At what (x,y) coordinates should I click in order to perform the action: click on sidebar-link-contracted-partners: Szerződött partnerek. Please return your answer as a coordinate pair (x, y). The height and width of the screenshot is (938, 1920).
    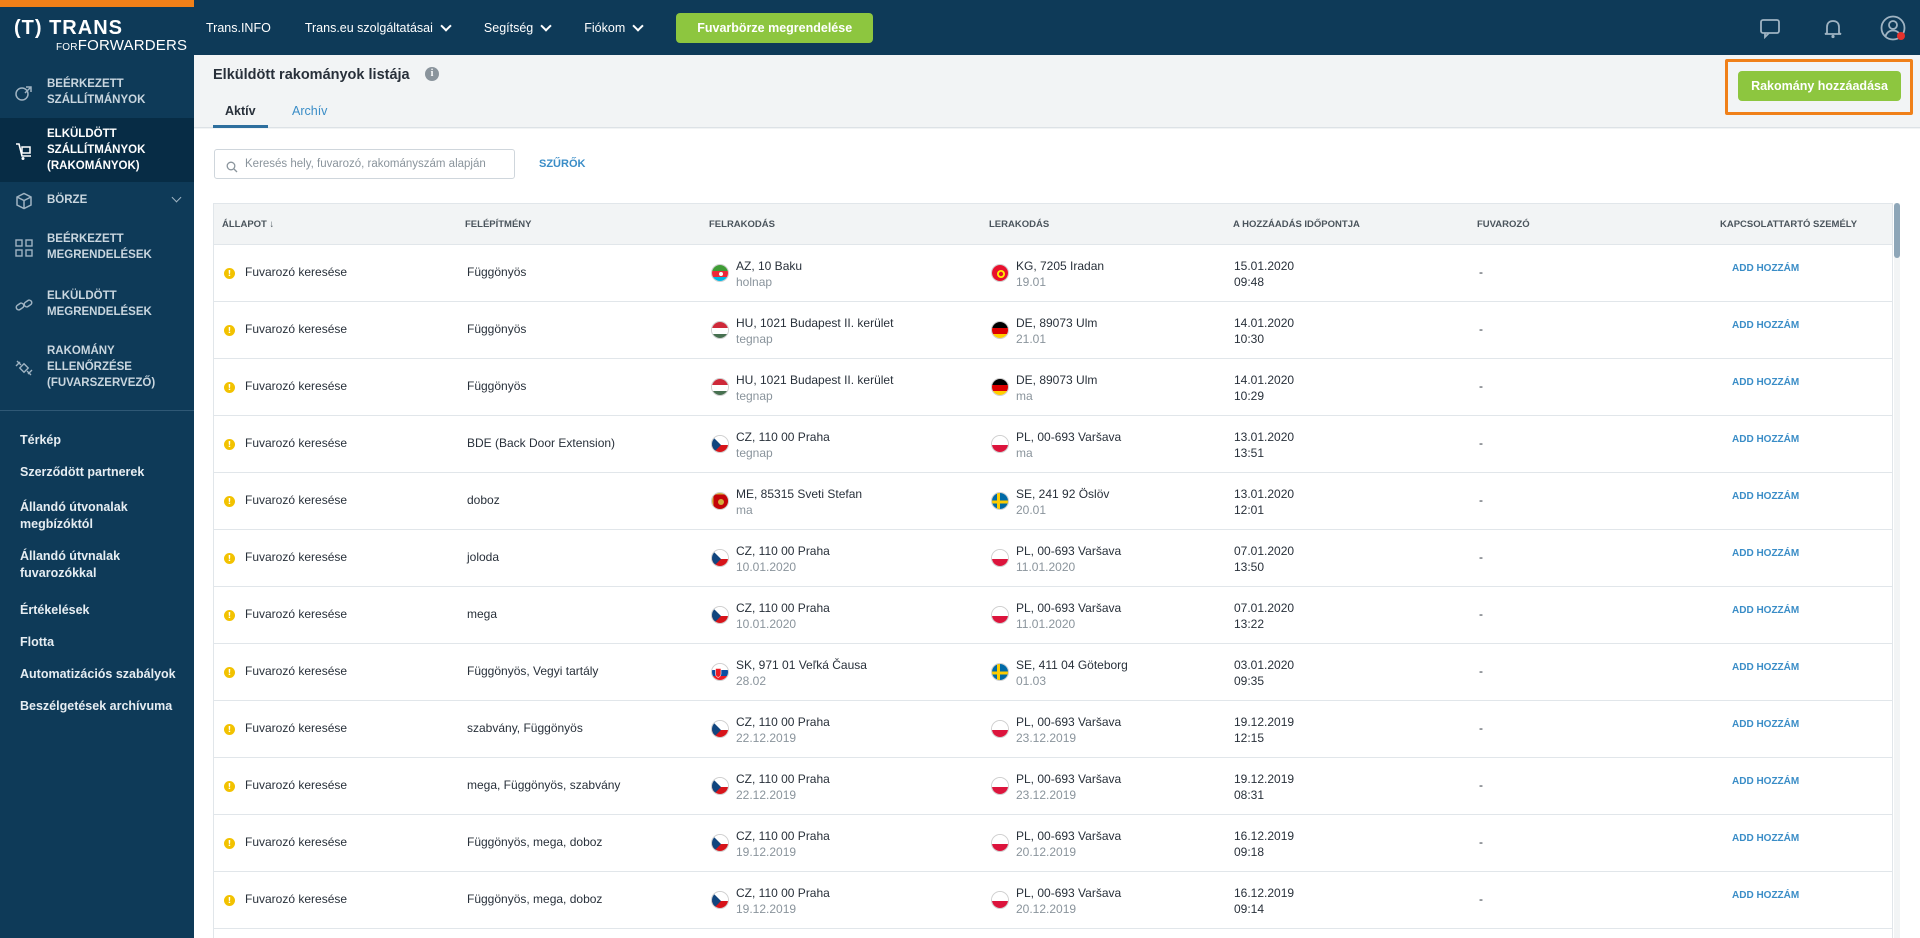
    Looking at the image, I should click on (82, 472).